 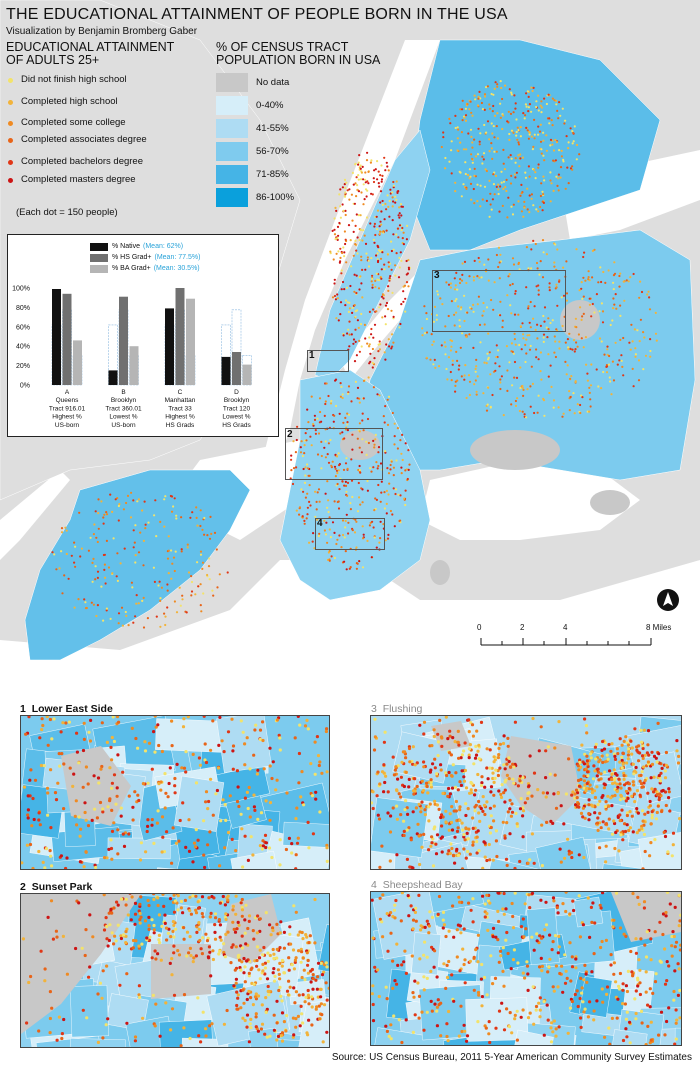 What do you see at coordinates (177, 257) in the screenshot?
I see `bar-legend-mean: (Mean: 77.5%)` at bounding box center [177, 257].